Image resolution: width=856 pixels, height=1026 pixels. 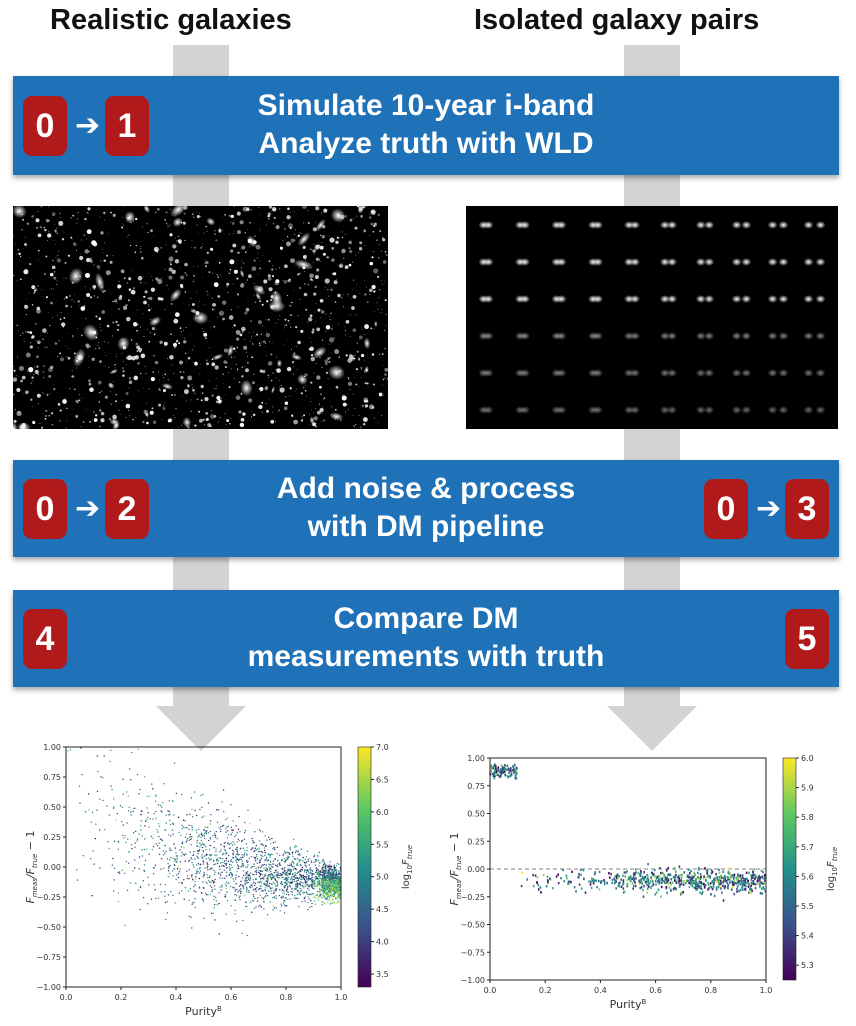 What do you see at coordinates (88, 508) in the screenshot?
I see `arrow-right-icon: ➔` at bounding box center [88, 508].